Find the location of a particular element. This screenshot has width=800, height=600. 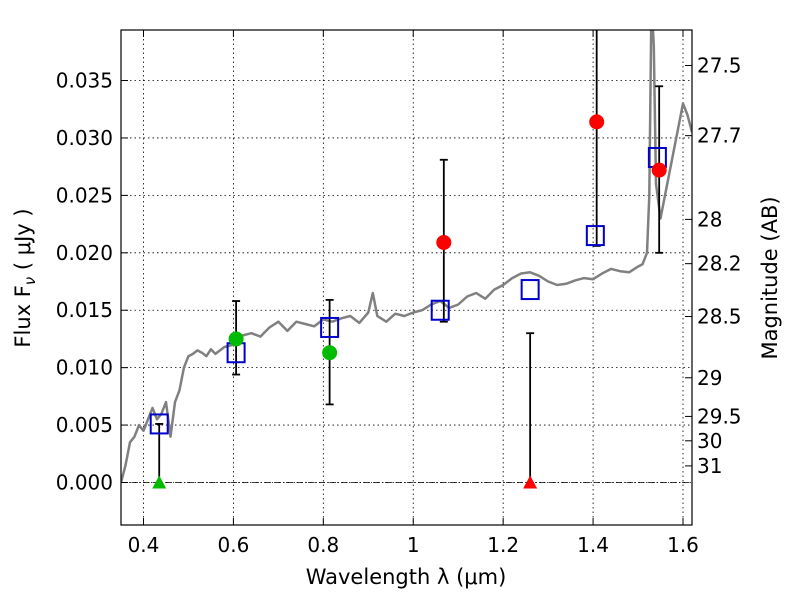

x-tick-label: 0.8 is located at coordinates (323, 545).